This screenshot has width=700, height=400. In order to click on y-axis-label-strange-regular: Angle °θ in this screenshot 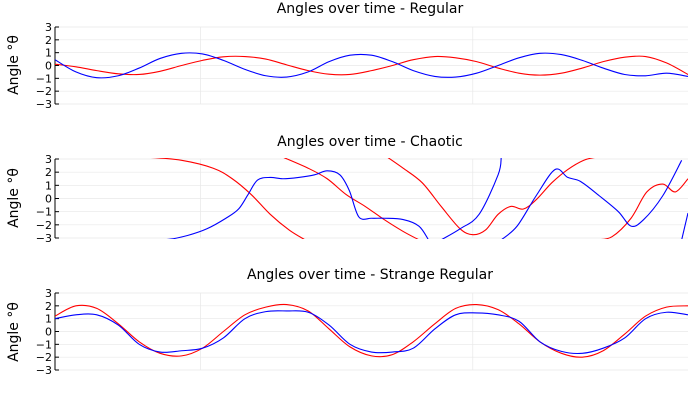, I will do `click(14, 332)`.